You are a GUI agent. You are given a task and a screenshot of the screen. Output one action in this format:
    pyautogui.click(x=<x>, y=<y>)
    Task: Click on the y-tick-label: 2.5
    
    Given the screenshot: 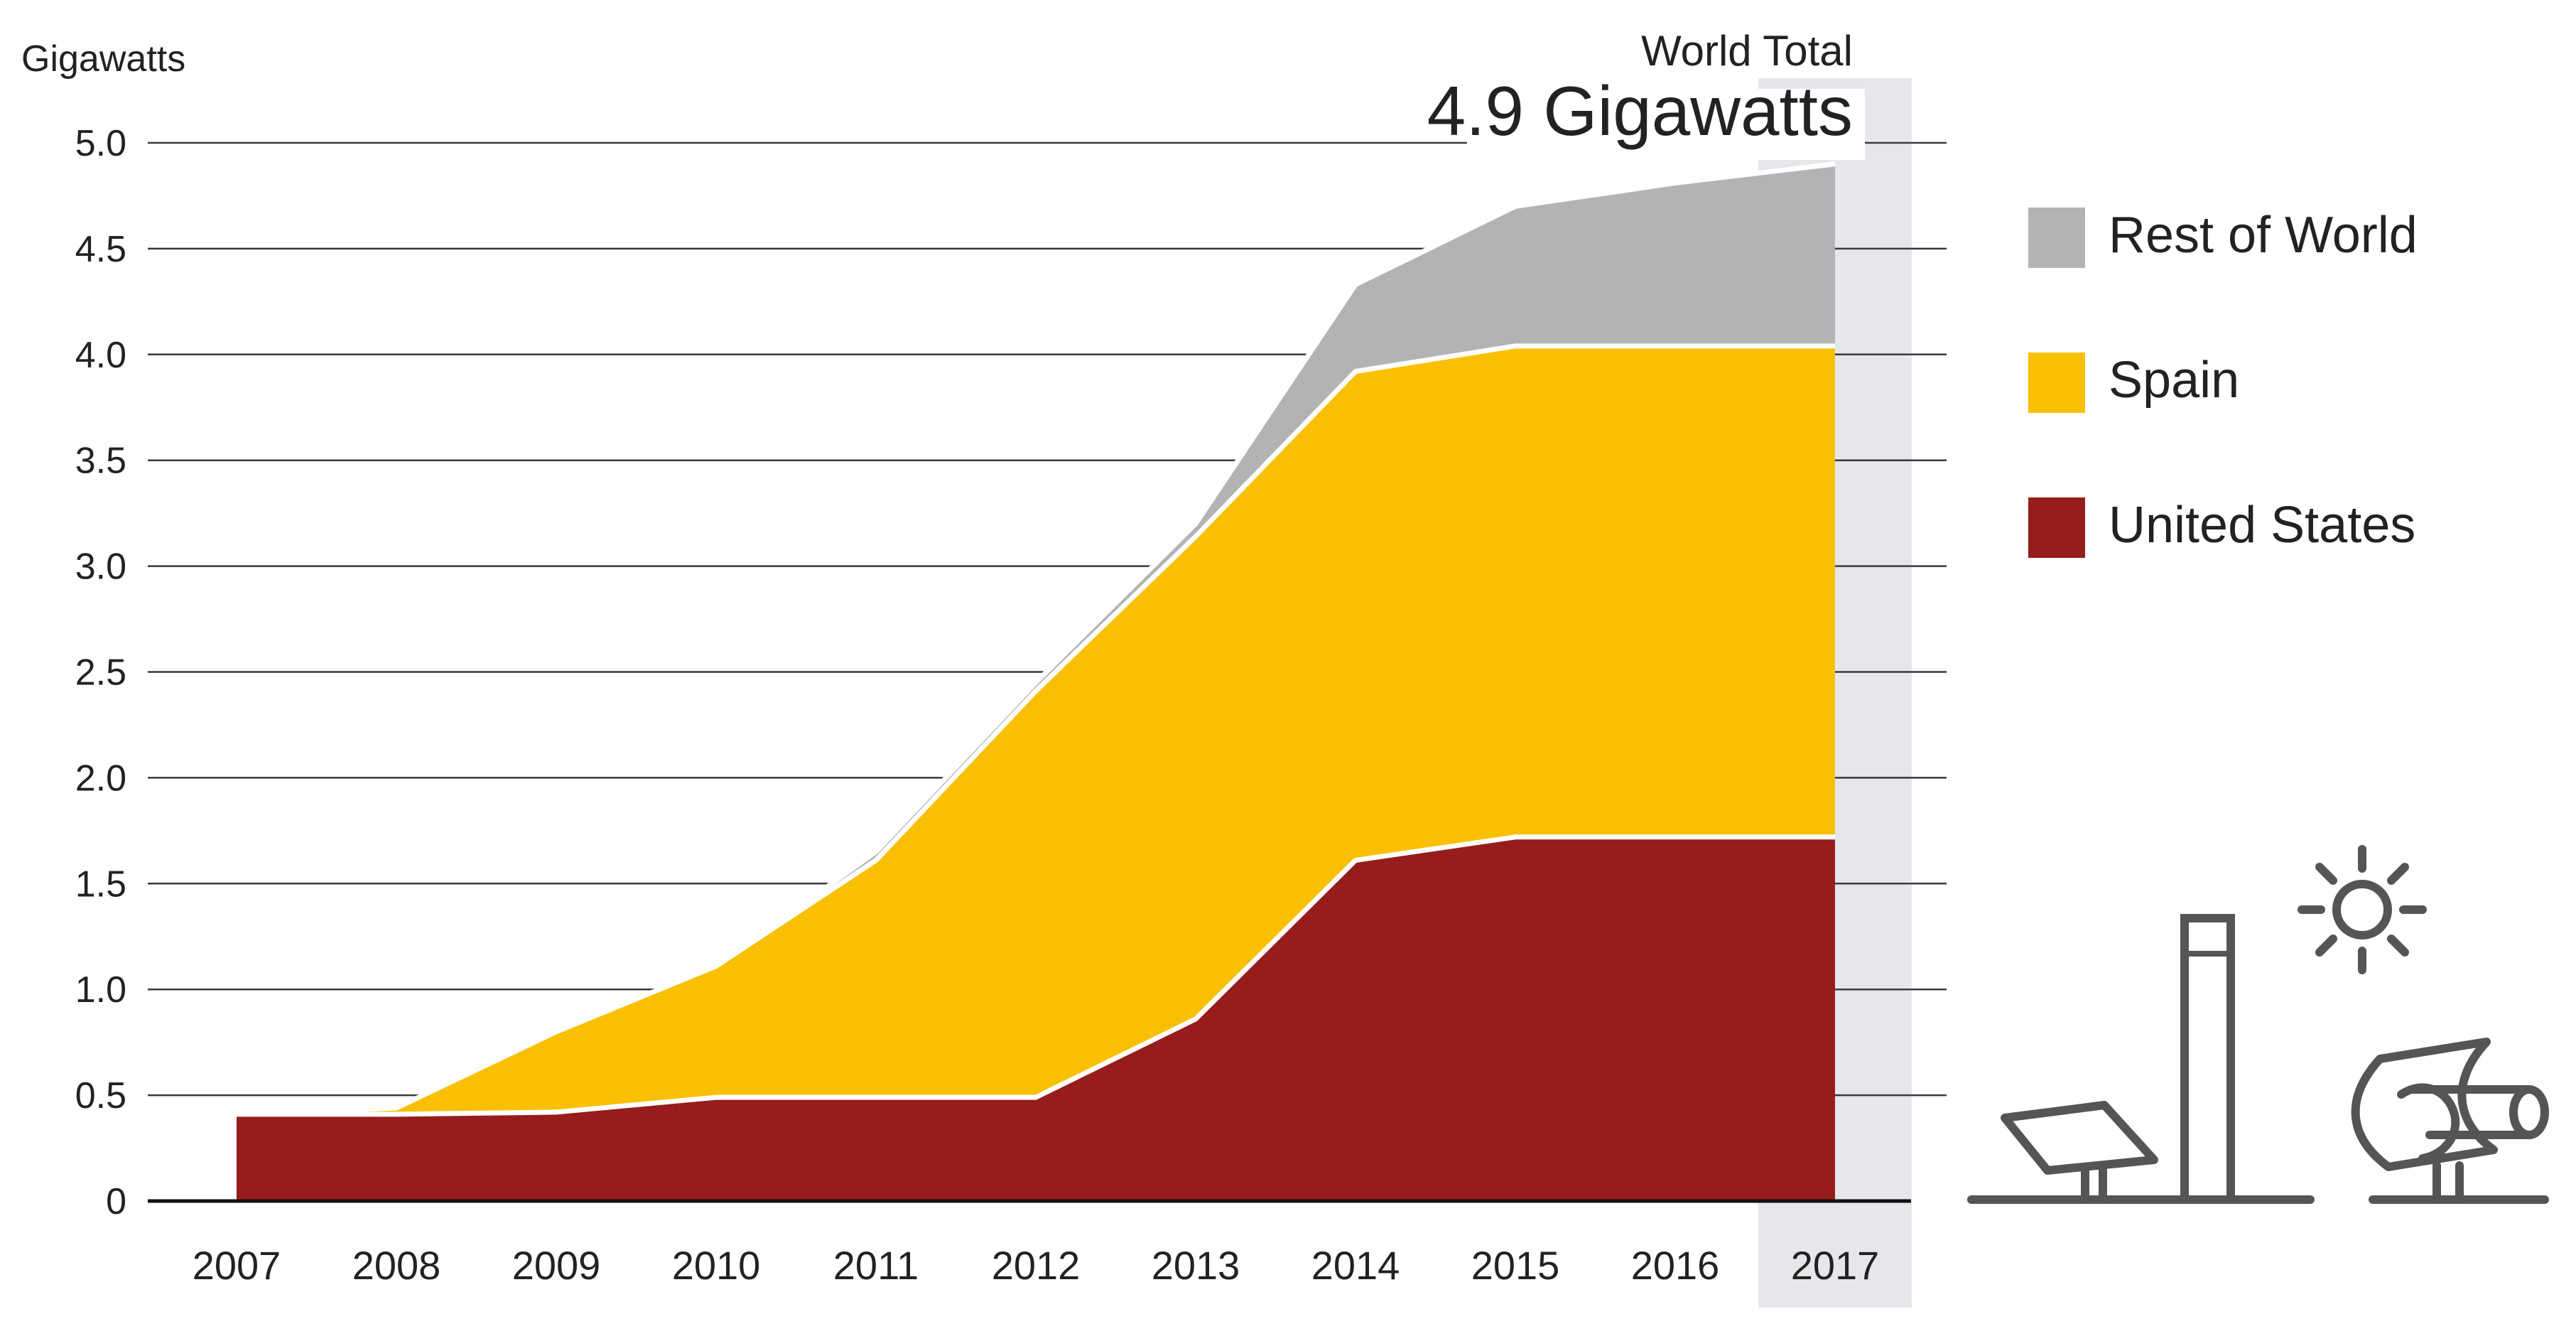 What is the action you would take?
    pyautogui.click(x=100, y=673)
    